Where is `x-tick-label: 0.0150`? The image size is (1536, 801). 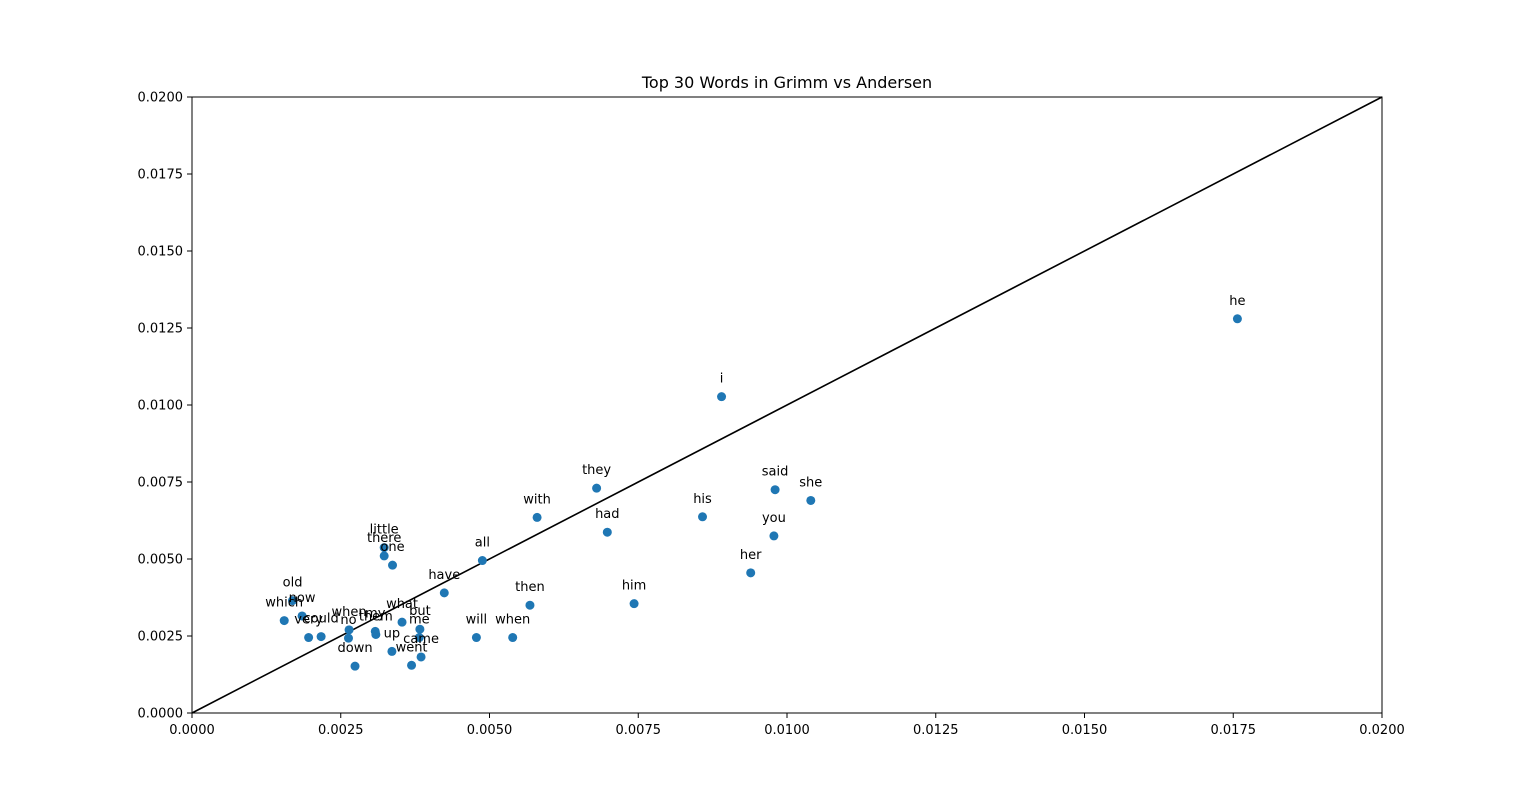
x-tick-label: 0.0150 is located at coordinates (1085, 730).